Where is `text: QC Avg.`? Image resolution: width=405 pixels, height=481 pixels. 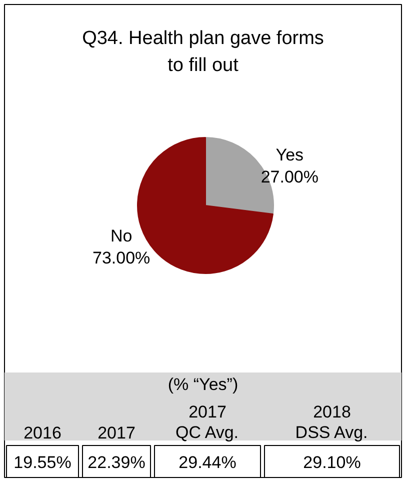
text: QC Avg. is located at coordinates (207, 432).